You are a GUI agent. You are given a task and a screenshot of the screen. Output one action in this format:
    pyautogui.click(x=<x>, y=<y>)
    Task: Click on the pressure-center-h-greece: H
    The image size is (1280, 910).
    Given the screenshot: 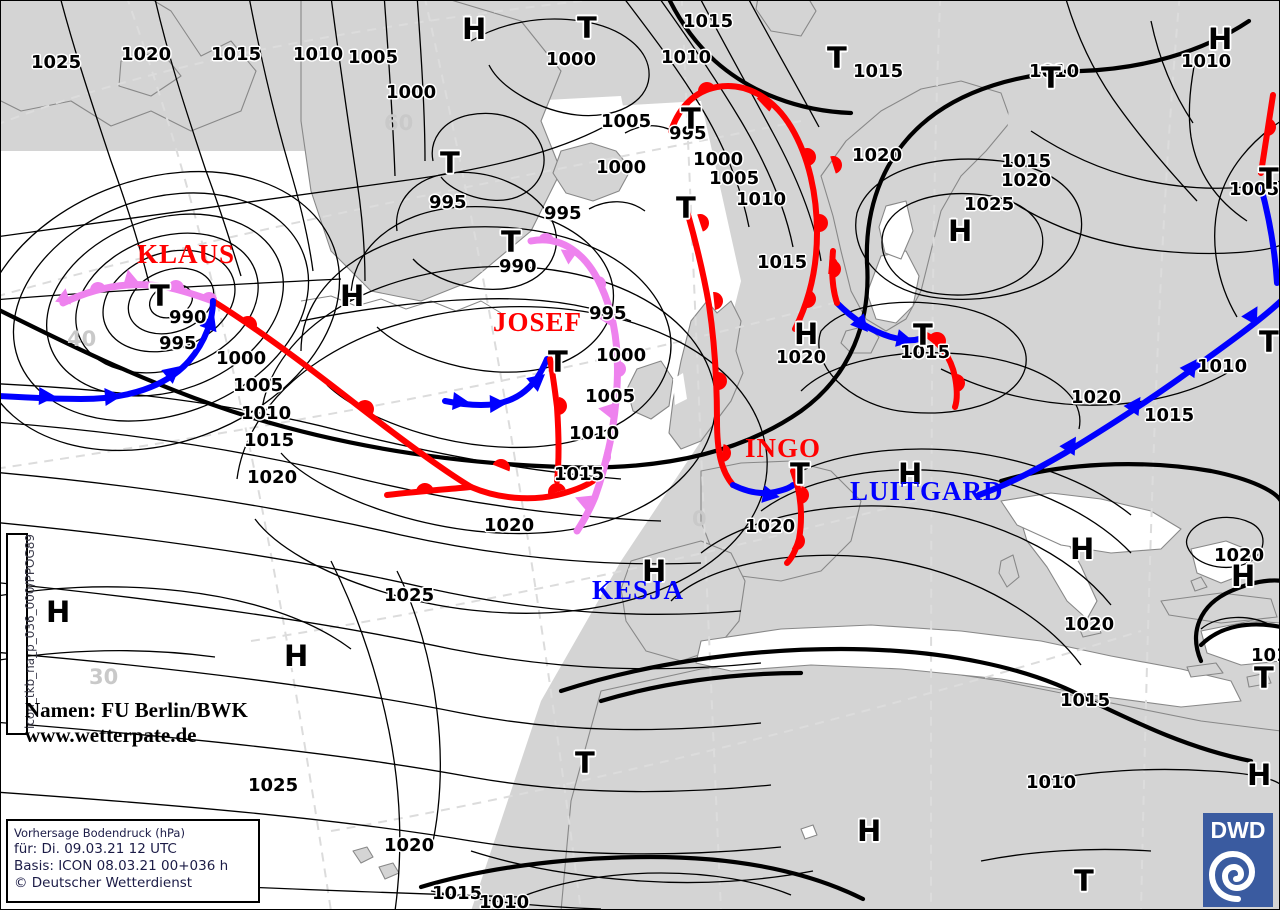 What is the action you would take?
    pyautogui.click(x=1243, y=576)
    